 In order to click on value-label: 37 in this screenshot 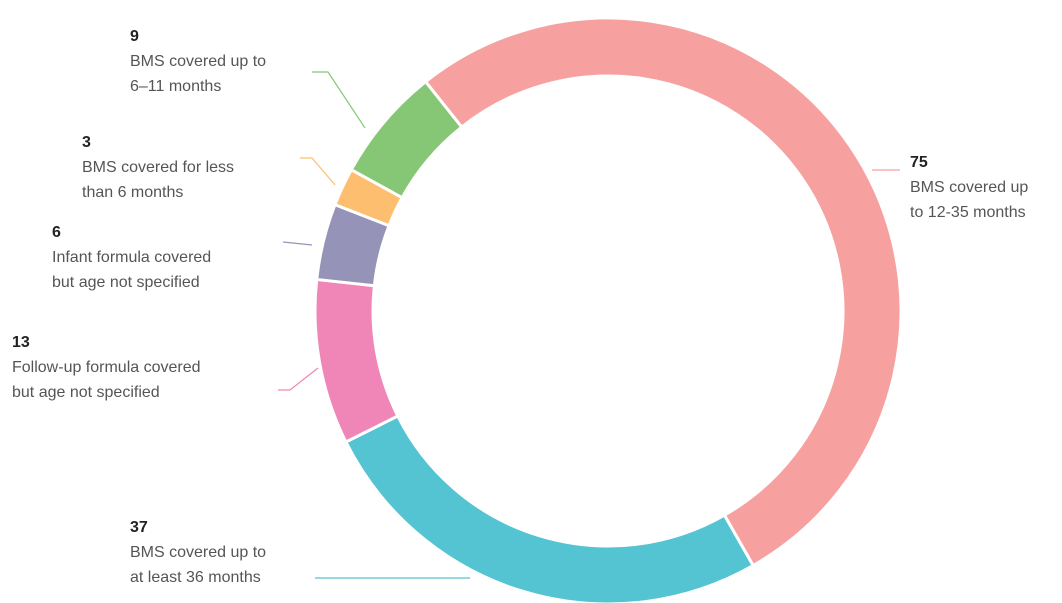, I will do `click(139, 527)`.